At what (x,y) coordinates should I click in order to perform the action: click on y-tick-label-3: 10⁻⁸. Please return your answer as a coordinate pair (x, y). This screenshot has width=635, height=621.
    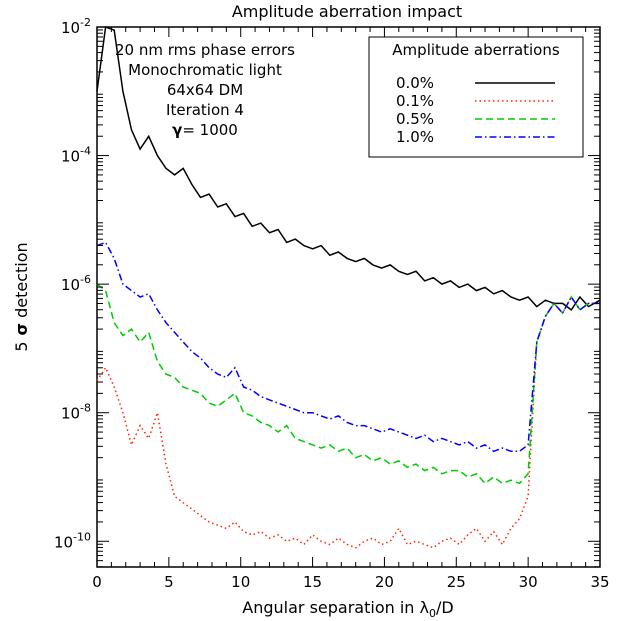
    Looking at the image, I should click on (76, 412).